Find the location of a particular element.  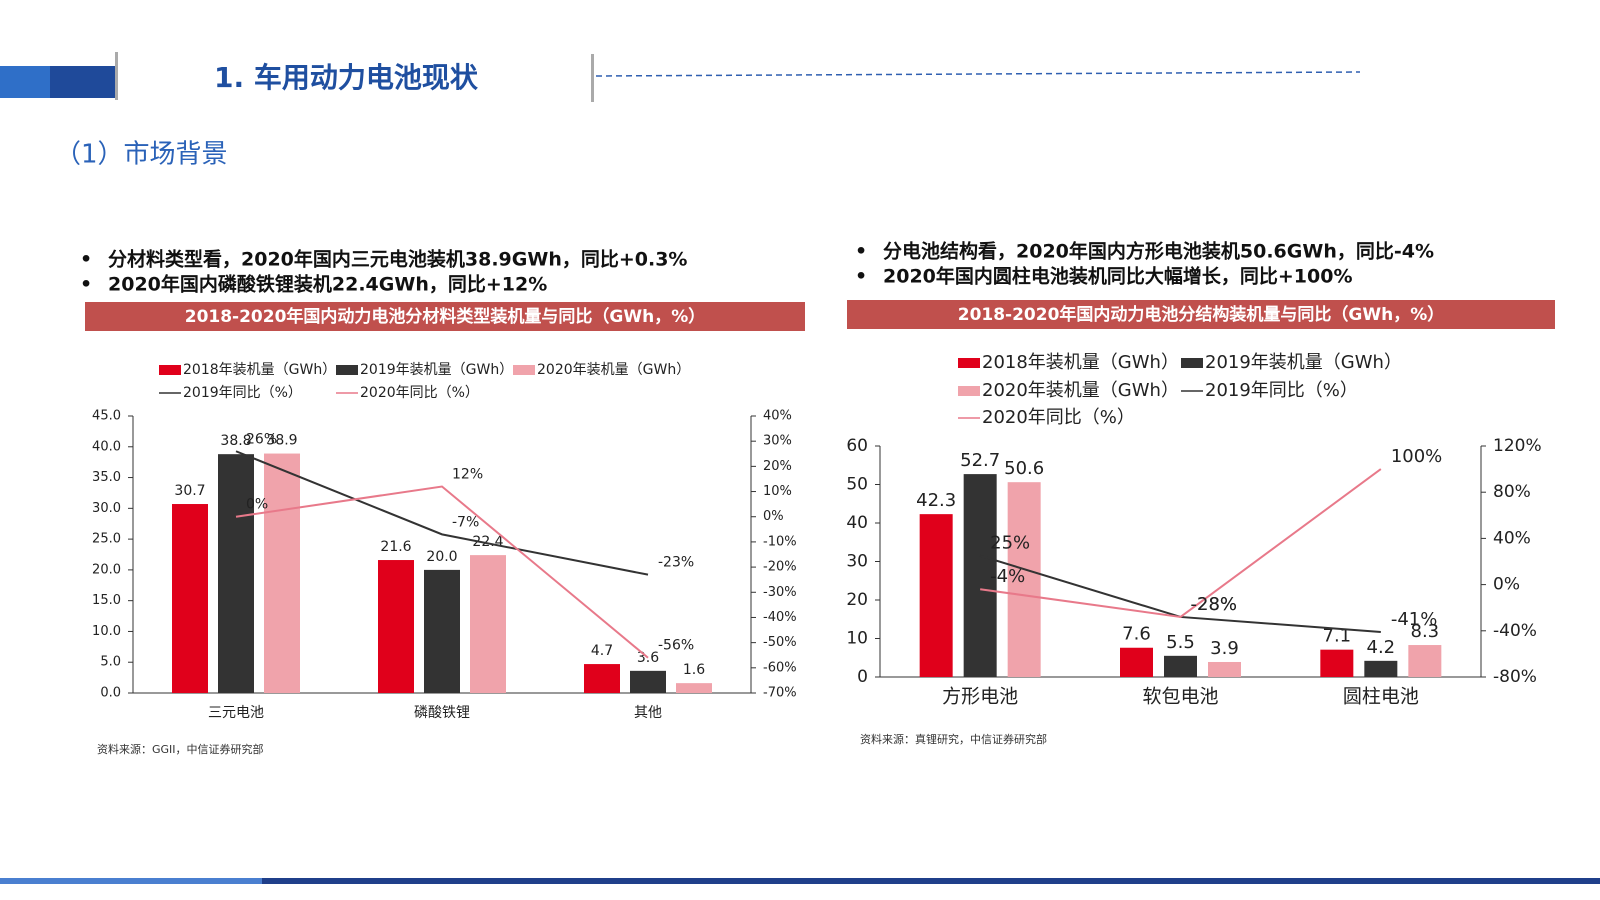

y2-tick-label: -70% is located at coordinates (780, 693).